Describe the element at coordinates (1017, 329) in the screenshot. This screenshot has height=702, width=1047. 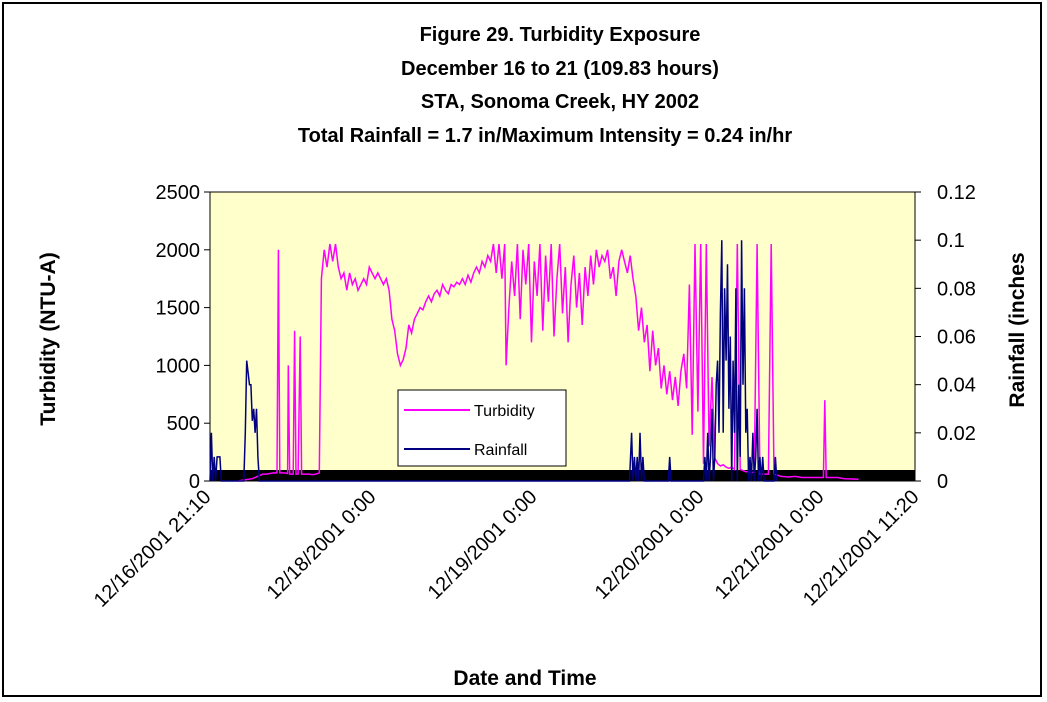
I see `y-axis-right-title: Rainfall (inches` at that location.